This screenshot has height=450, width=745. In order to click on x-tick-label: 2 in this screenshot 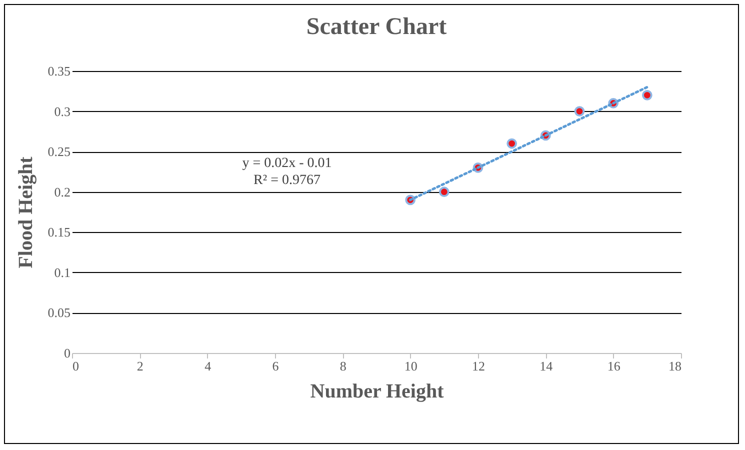, I will do `click(140, 366)`.